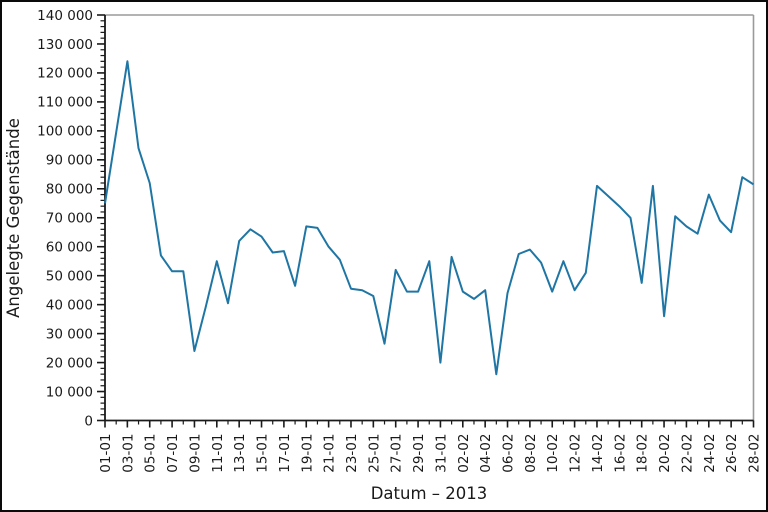  What do you see at coordinates (65, 132) in the screenshot?
I see `y-tick-label: 100 000` at bounding box center [65, 132].